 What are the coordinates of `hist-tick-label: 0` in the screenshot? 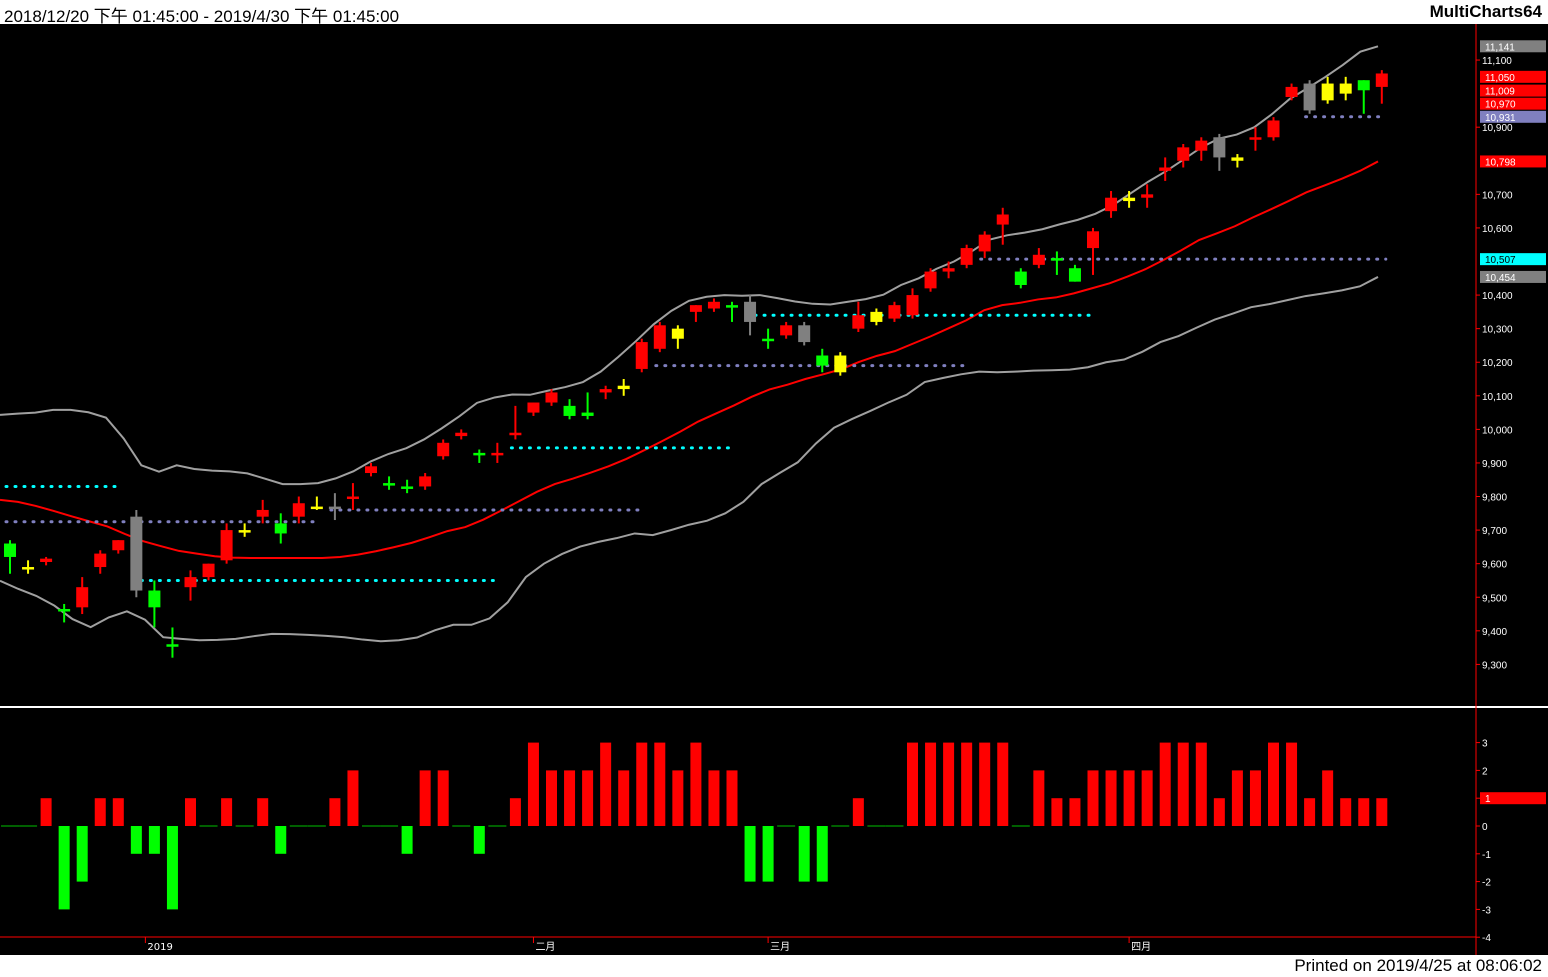 It's located at (1485, 827).